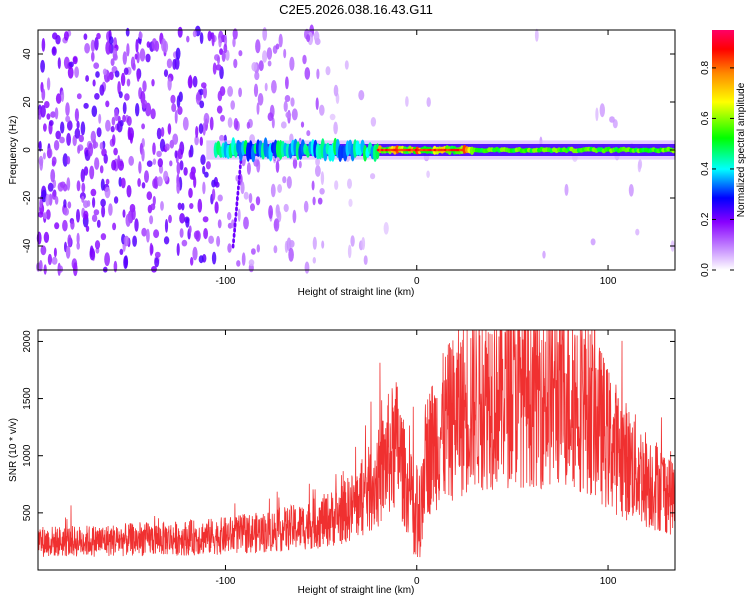 This screenshot has width=750, height=600. What do you see at coordinates (705, 118) in the screenshot?
I see `colorbar-tick-label: 0.6` at bounding box center [705, 118].